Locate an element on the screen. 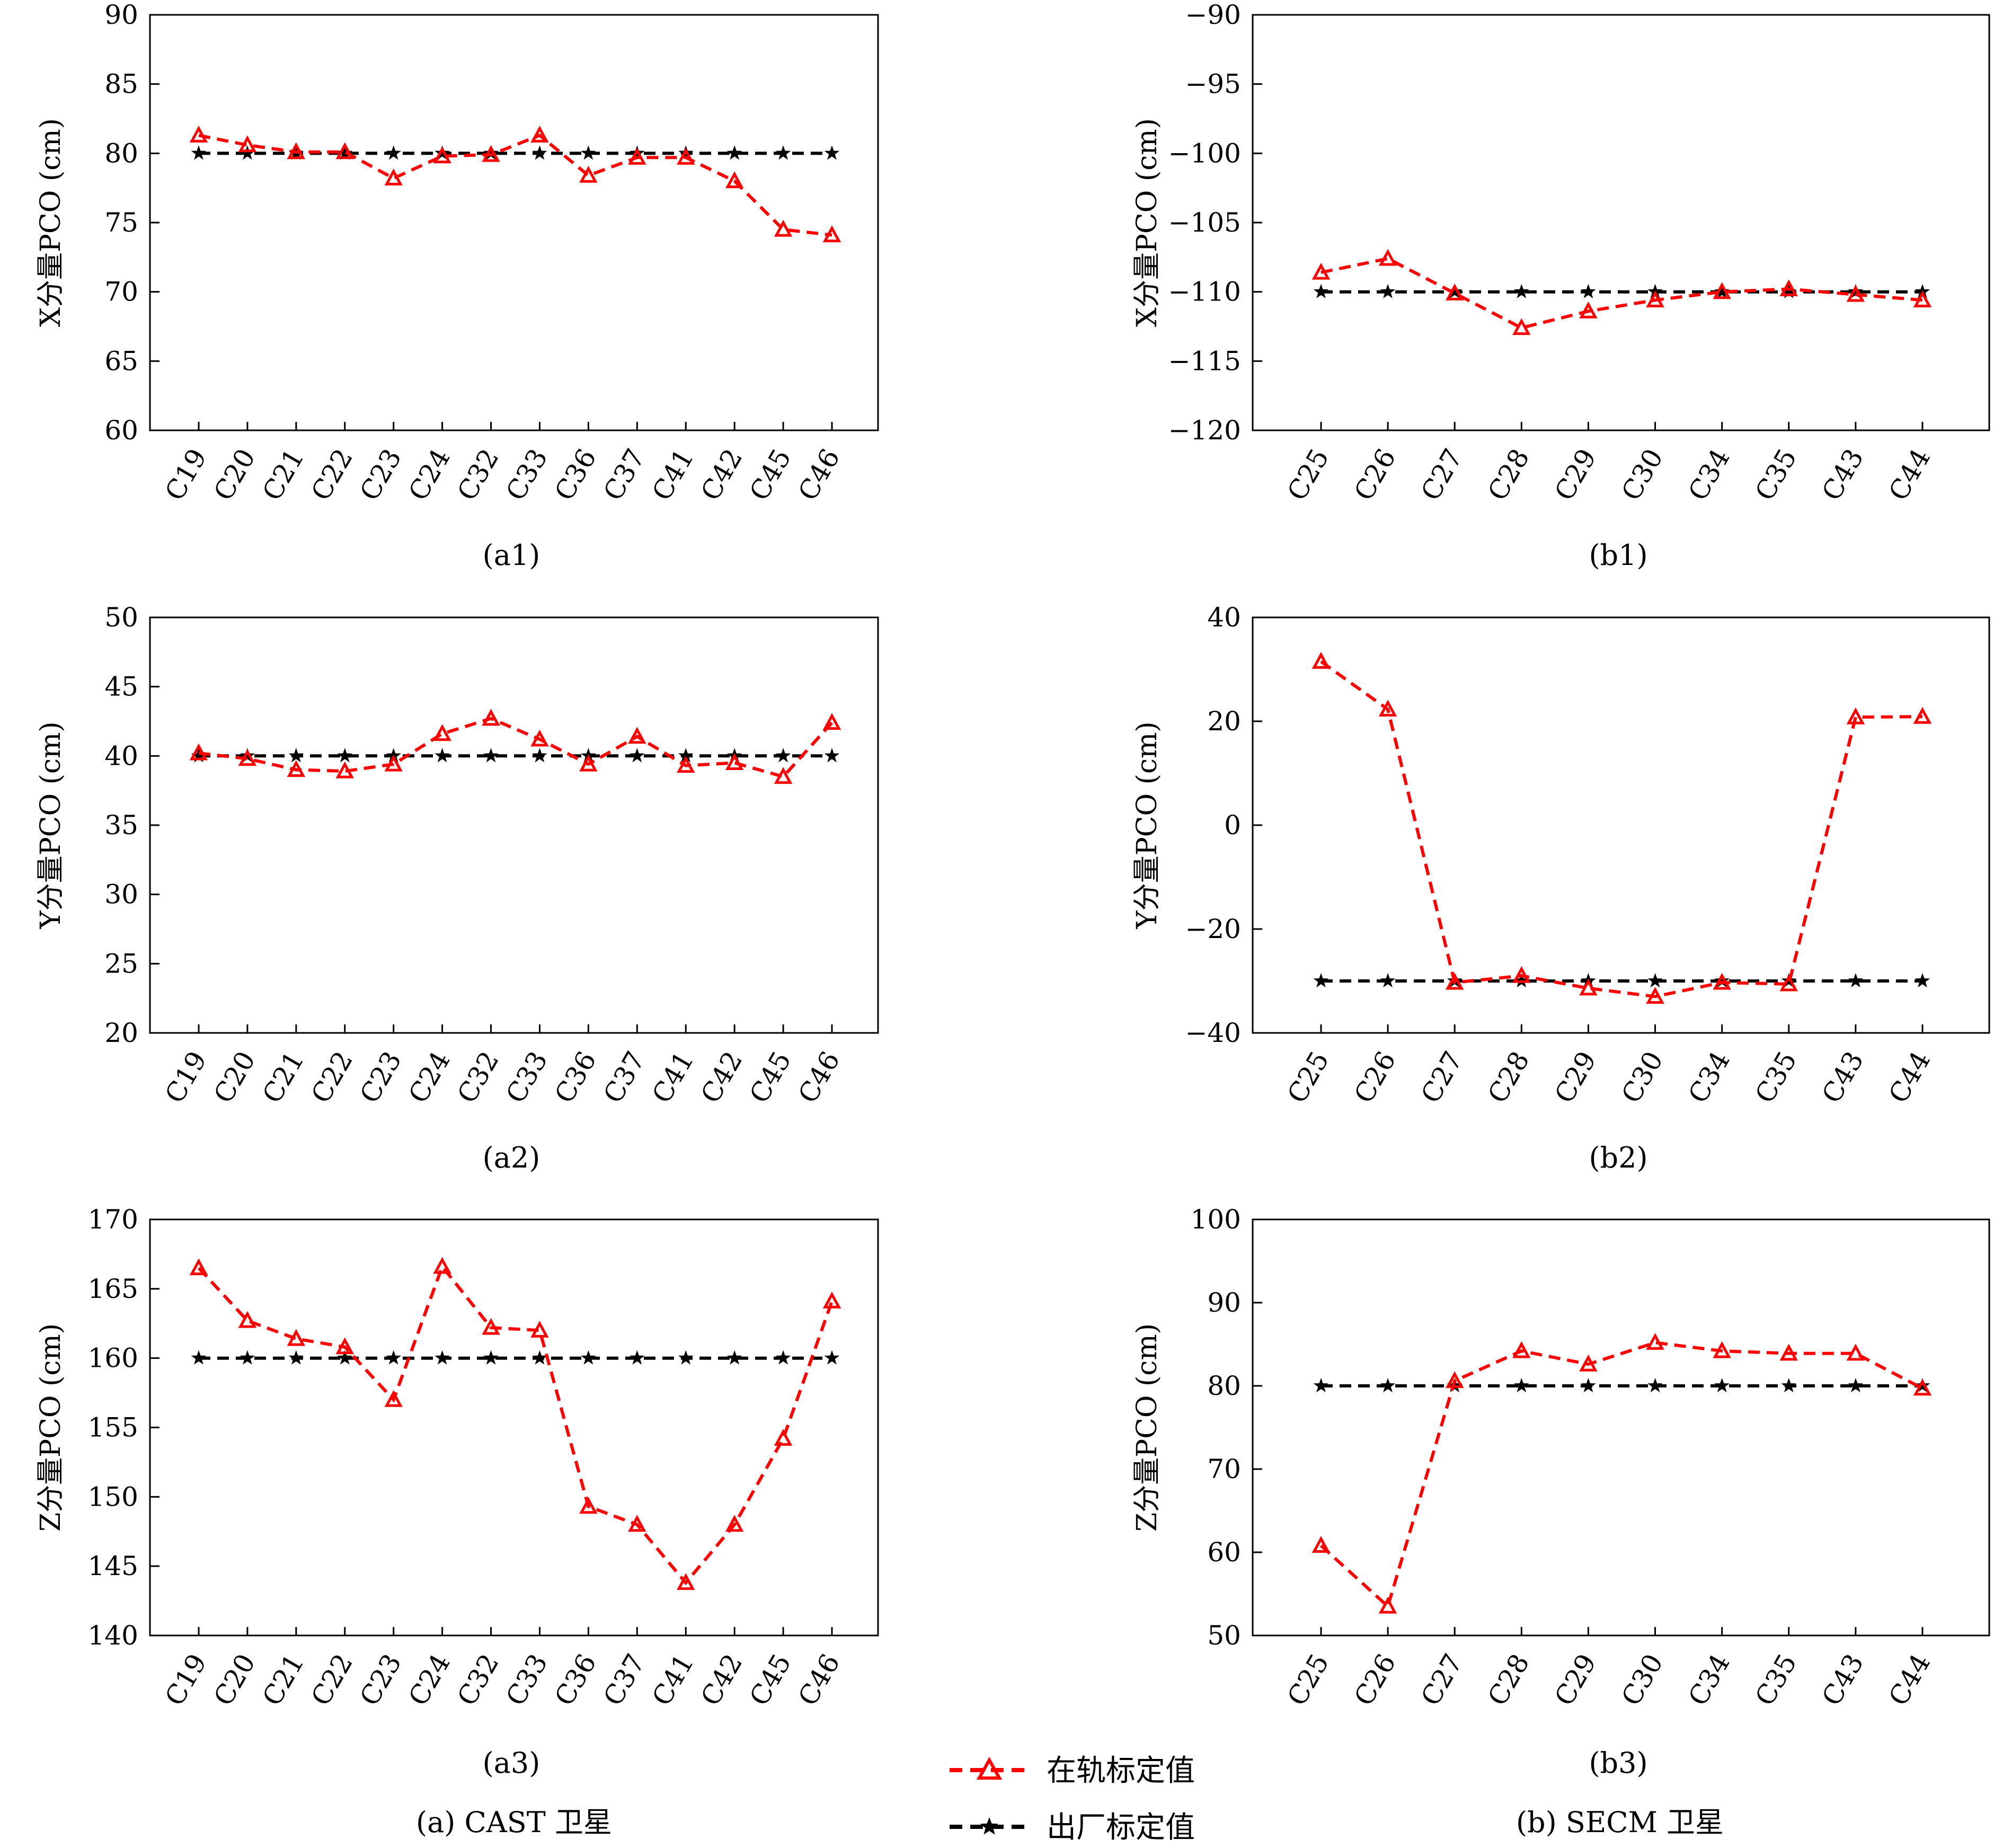 The width and height of the screenshot is (2003, 1848). x-tick-label: C42 is located at coordinates (721, 475).